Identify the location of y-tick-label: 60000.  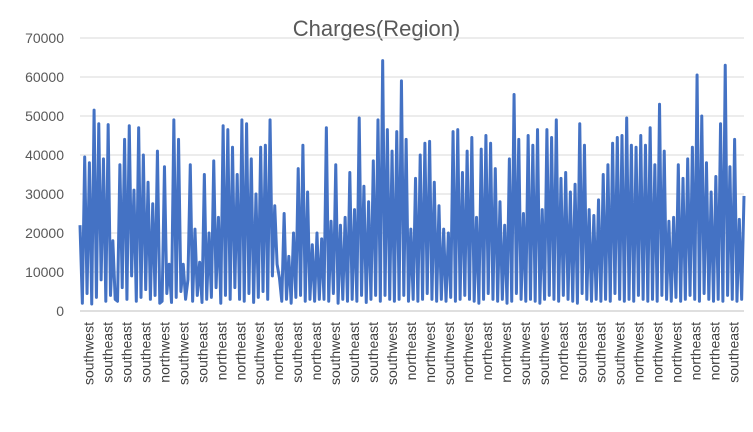
(44, 77).